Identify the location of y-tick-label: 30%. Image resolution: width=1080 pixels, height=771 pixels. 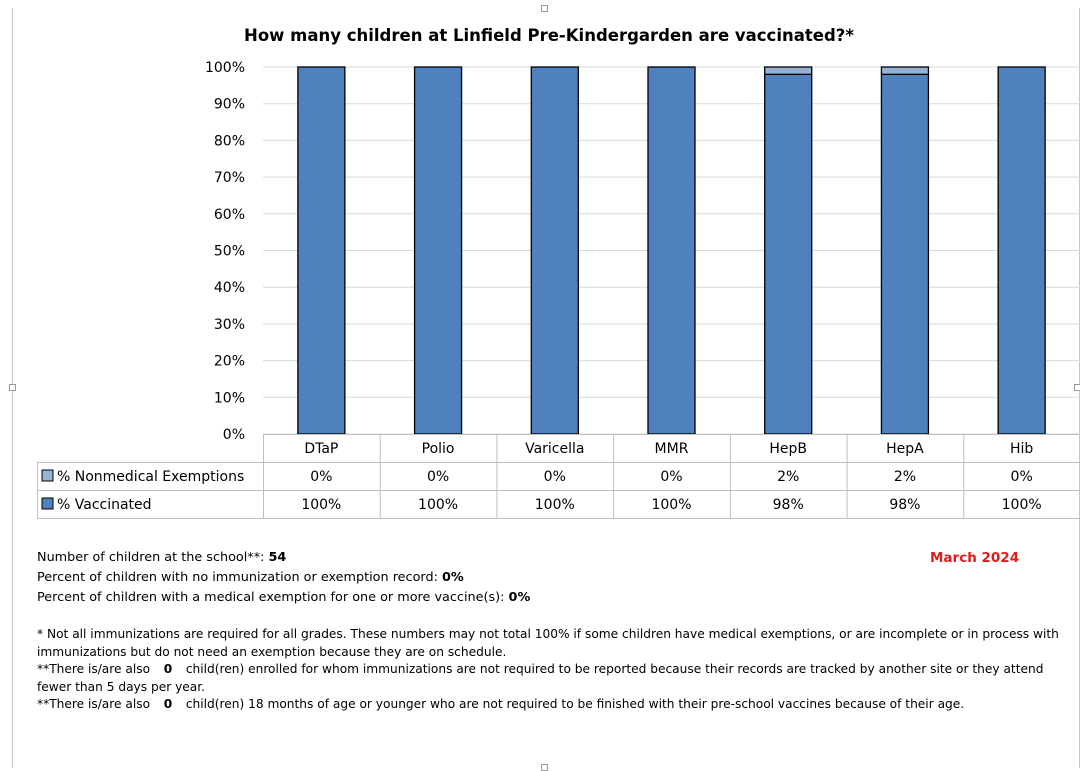
(229, 325).